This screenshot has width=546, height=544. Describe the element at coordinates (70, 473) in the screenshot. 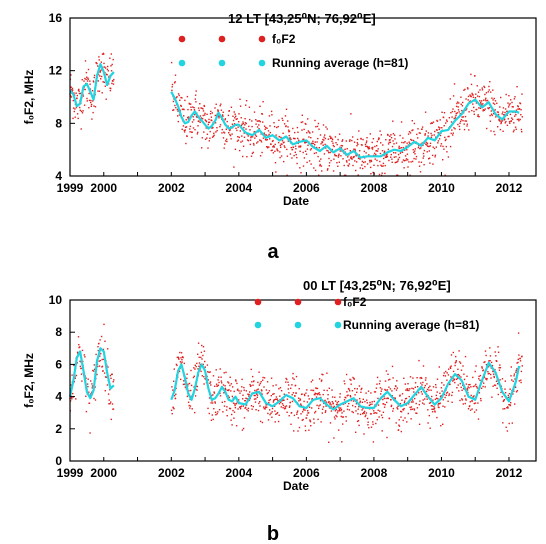

I see `x-tick-label: 1999` at that location.